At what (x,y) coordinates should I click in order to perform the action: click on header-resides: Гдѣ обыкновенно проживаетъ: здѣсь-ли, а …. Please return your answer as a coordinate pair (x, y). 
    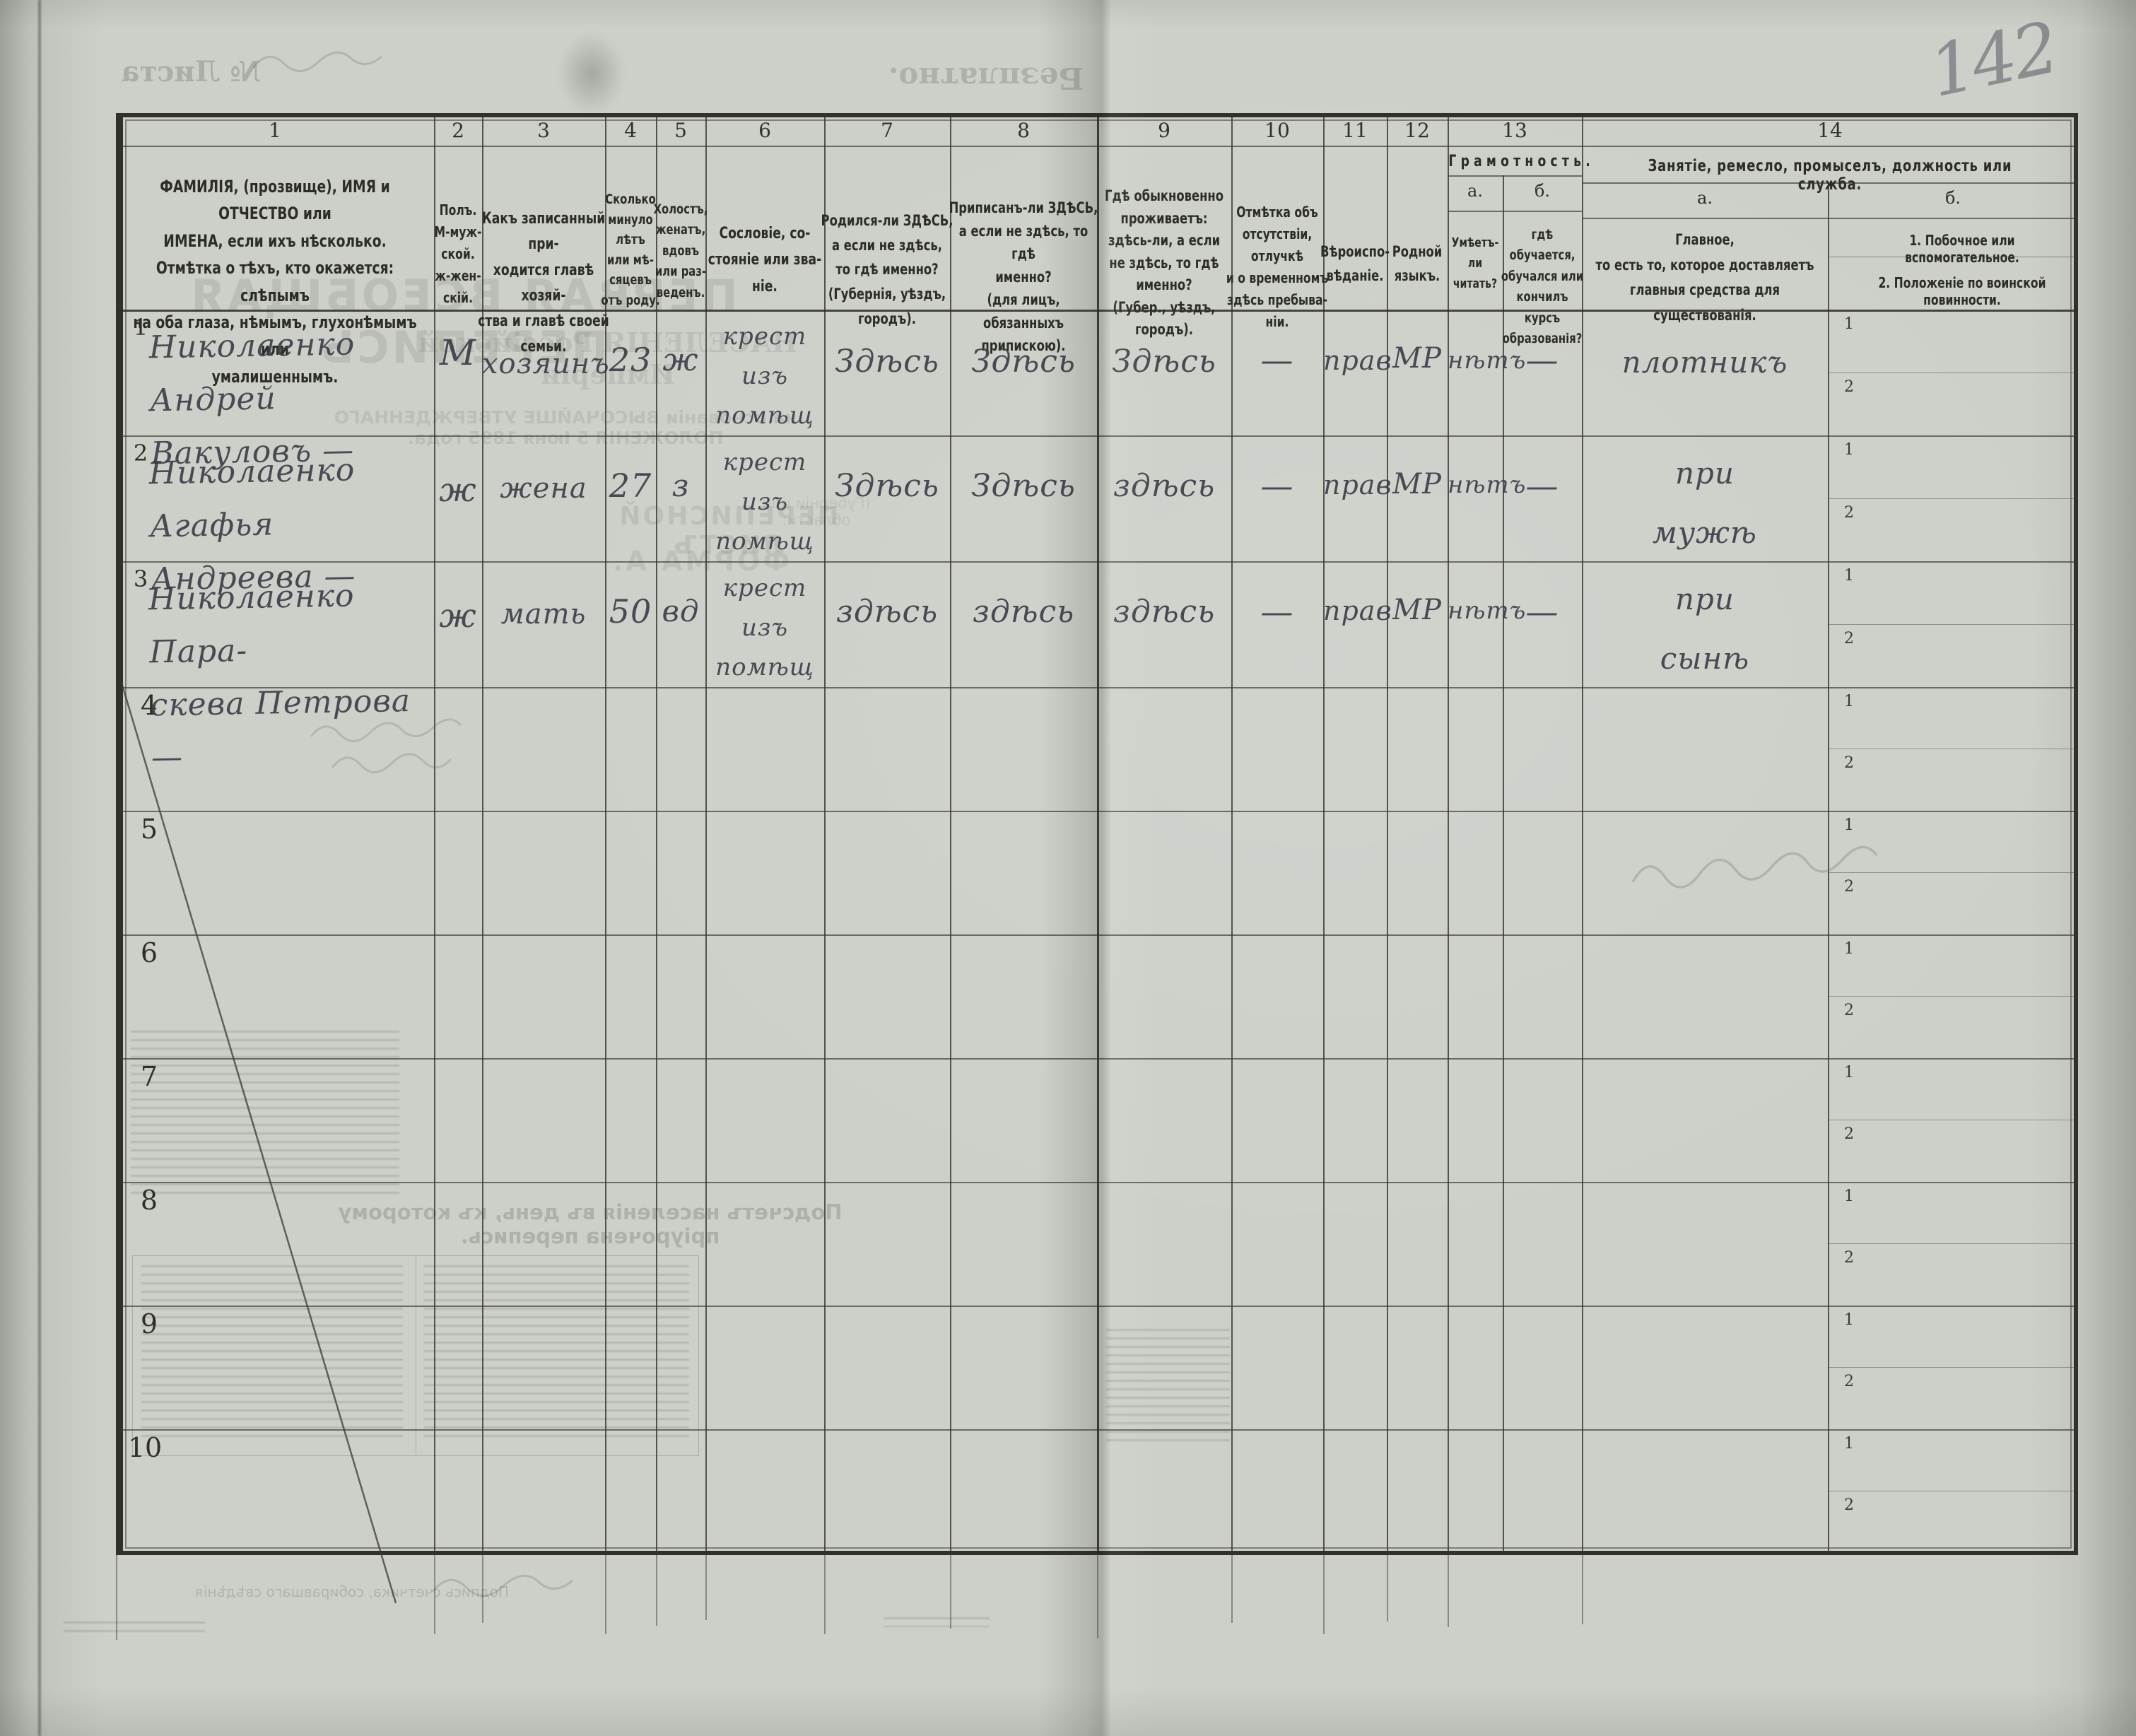
    Looking at the image, I should click on (1164, 262).